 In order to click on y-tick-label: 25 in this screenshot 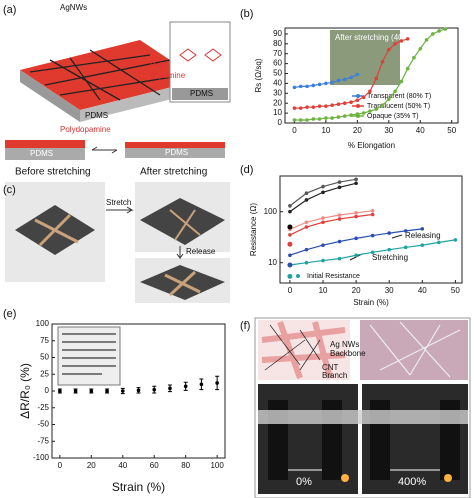, I will do `click(44, 373)`.